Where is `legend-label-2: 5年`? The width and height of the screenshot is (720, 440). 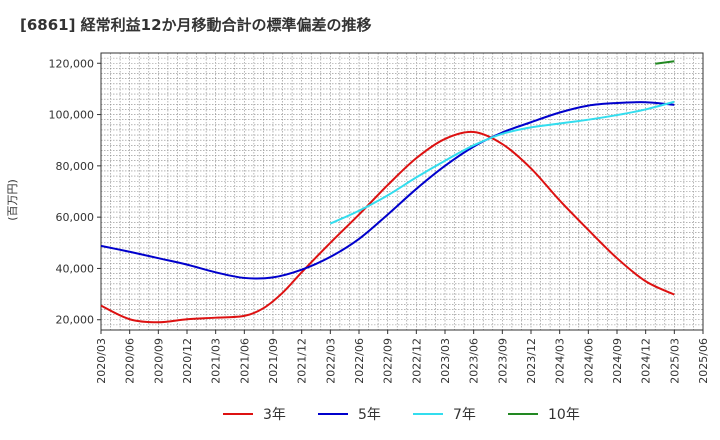 legend-label-2: 5年 is located at coordinates (369, 415).